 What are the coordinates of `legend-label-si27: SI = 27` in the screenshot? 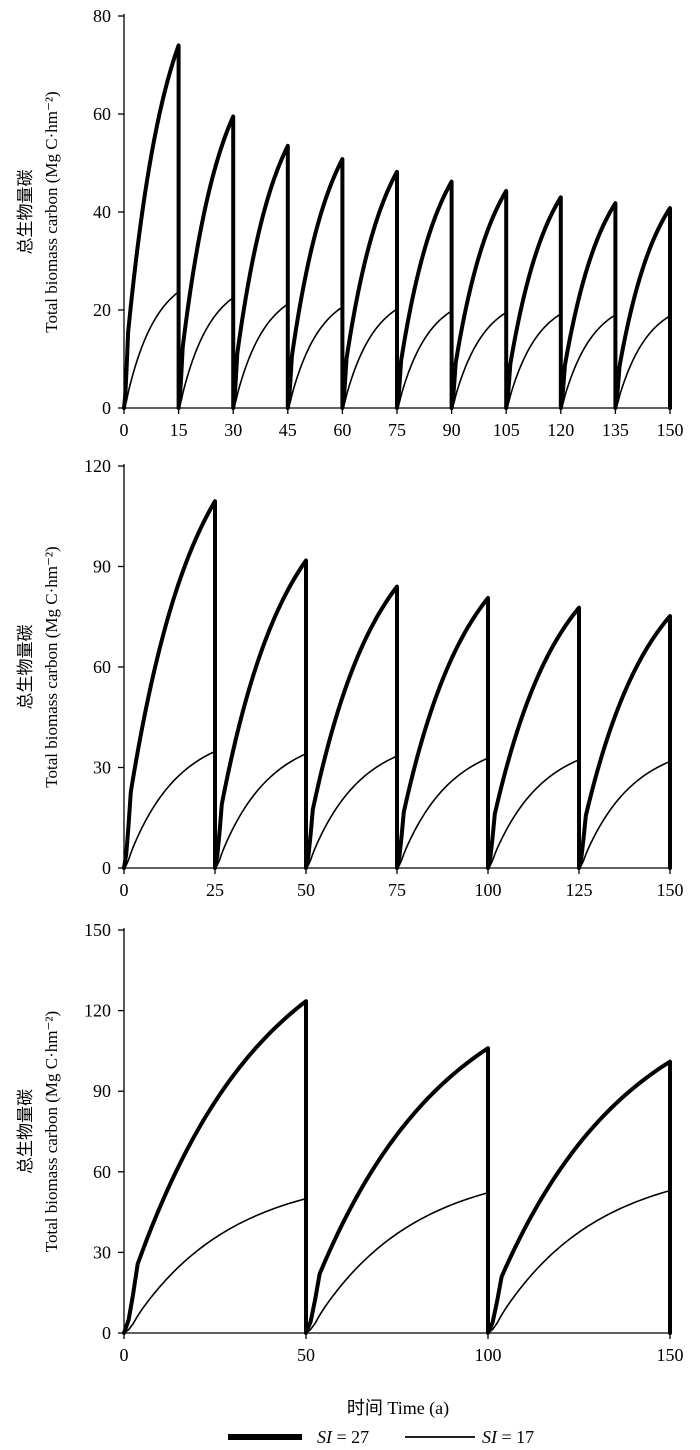 It's located at (343, 1437).